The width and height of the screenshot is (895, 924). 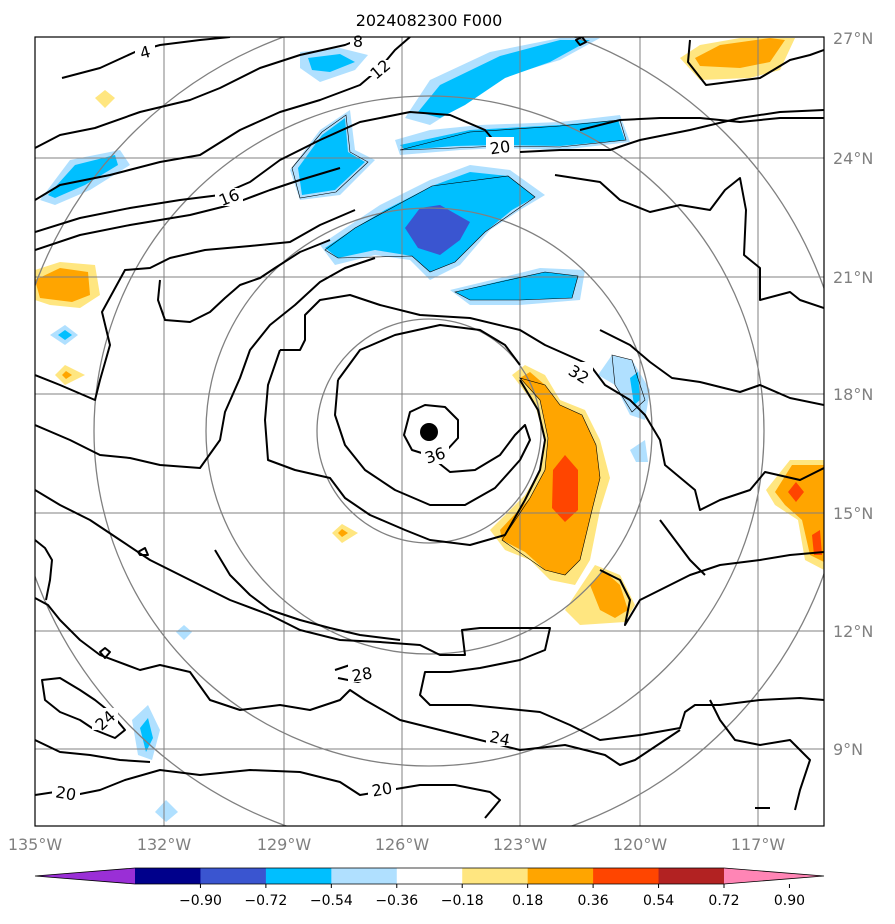 What do you see at coordinates (723, 901) in the screenshot?
I see `colorbar-label: 0.72` at bounding box center [723, 901].